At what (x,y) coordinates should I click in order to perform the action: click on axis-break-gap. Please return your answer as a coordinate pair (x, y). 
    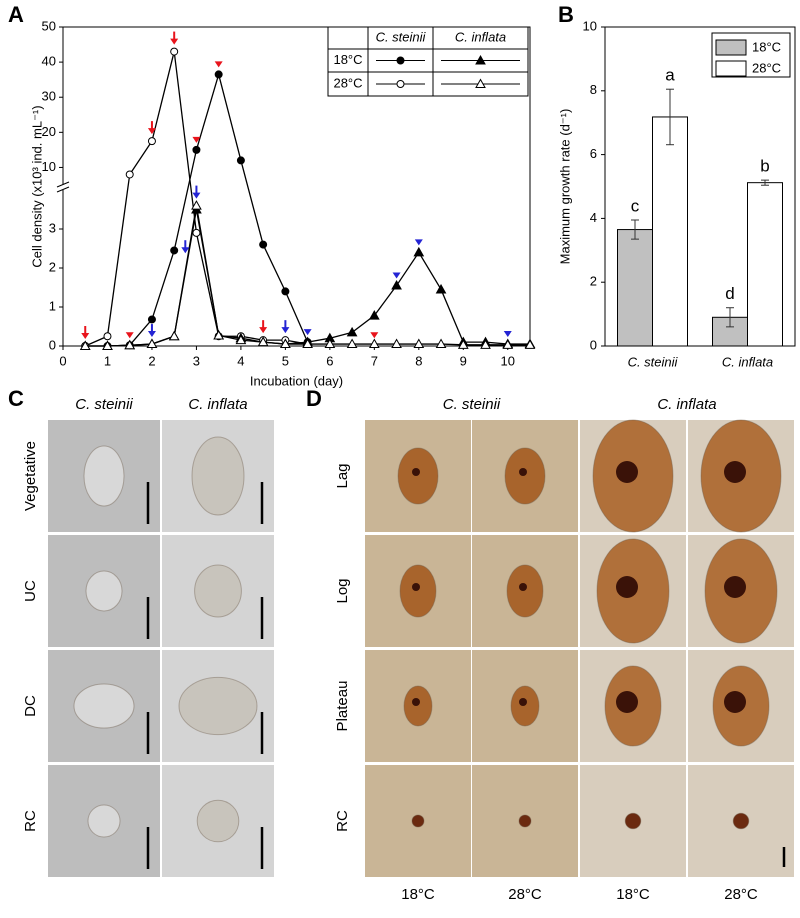
    Looking at the image, I should click on (63, 187).